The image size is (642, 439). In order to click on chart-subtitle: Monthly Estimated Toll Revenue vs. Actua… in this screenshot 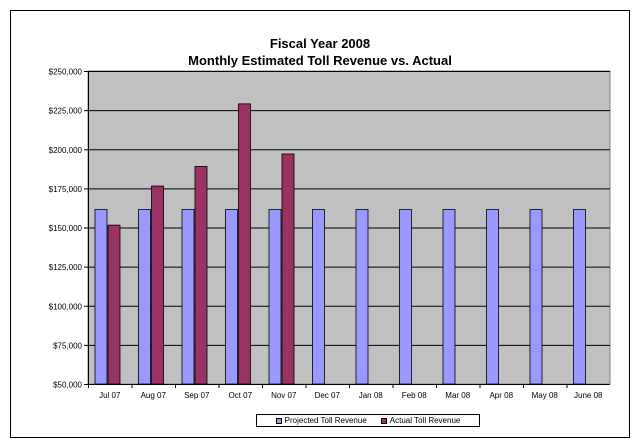, I will do `click(320, 60)`.